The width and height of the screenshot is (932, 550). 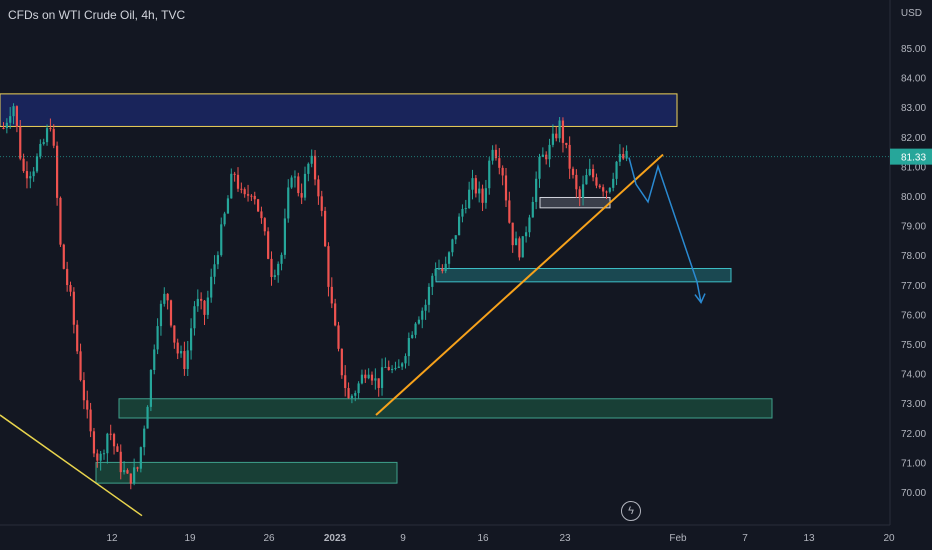 I want to click on price-axis-label: 83.00, so click(x=913, y=108).